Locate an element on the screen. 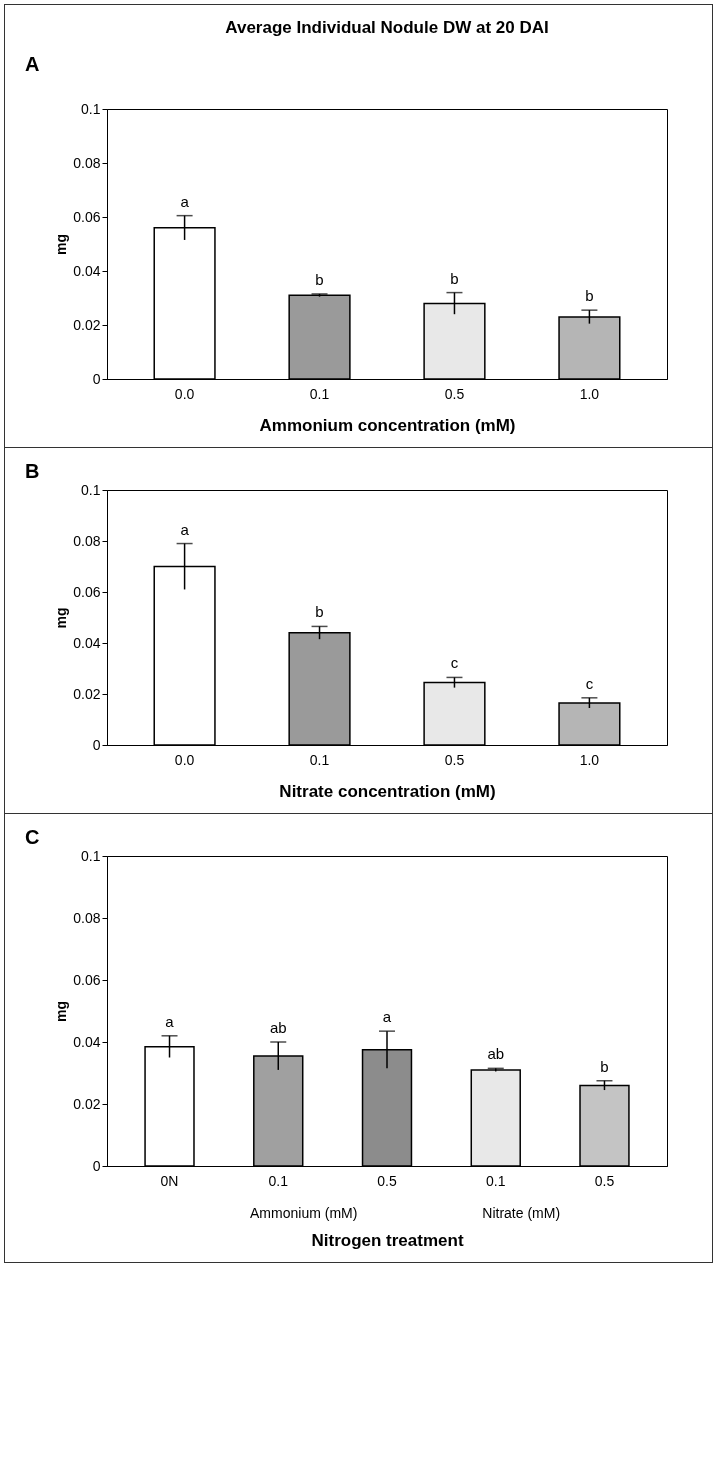 Image resolution: width=721 pixels, height=1484 pixels. text: B is located at coordinates (32, 471).